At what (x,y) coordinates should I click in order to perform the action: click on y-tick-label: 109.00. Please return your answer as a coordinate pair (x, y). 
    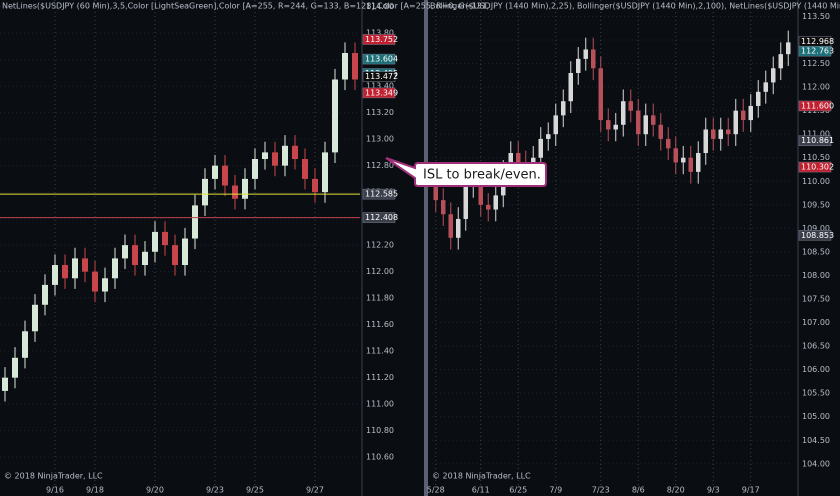
    Looking at the image, I should click on (816, 228).